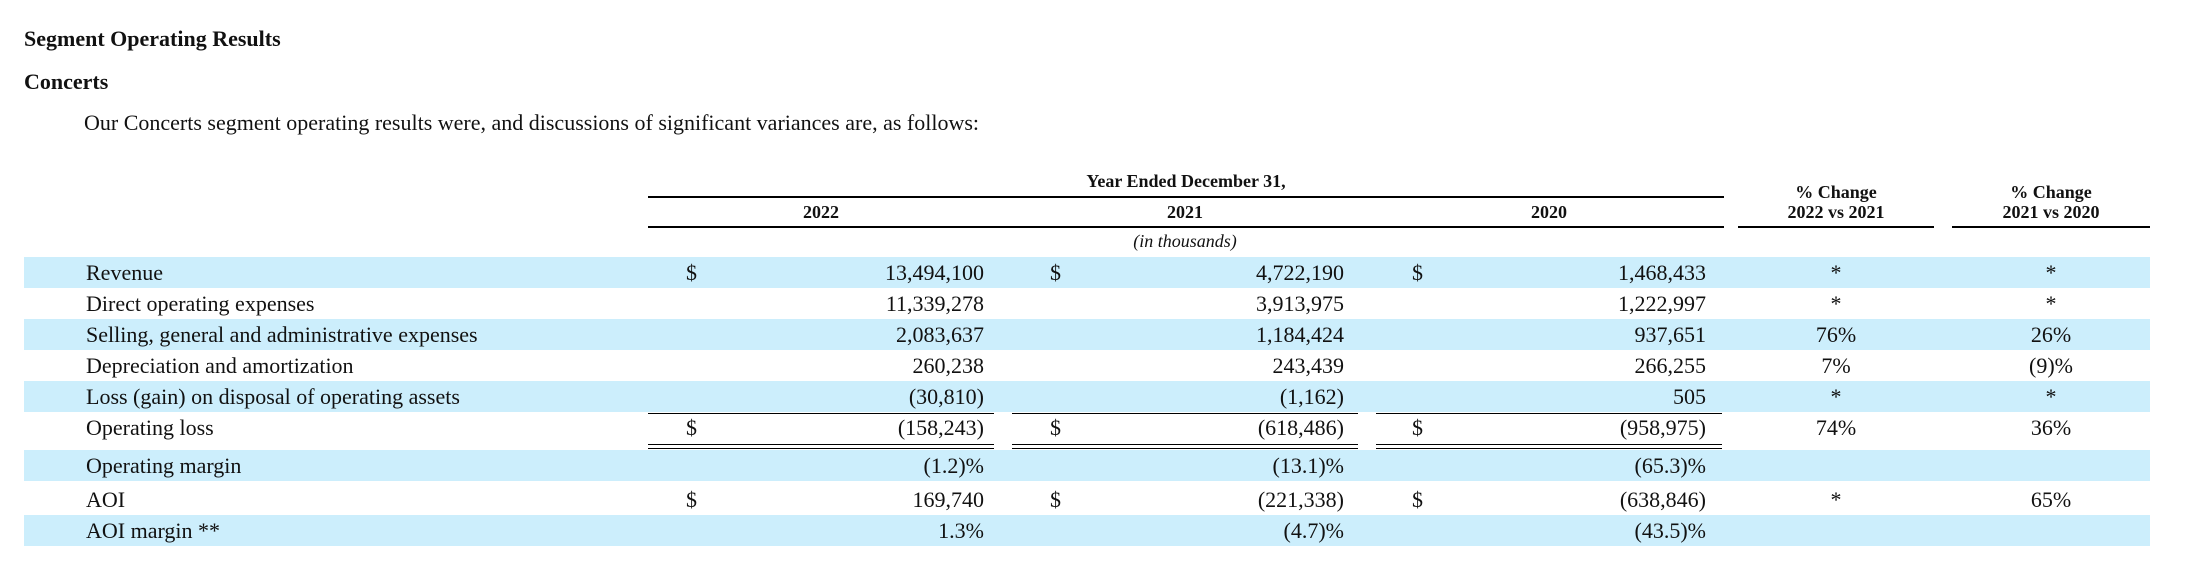 Image resolution: width=2208 pixels, height=570 pixels. Describe the element at coordinates (934, 272) in the screenshot. I see `value-2022: 13,494,100` at that location.